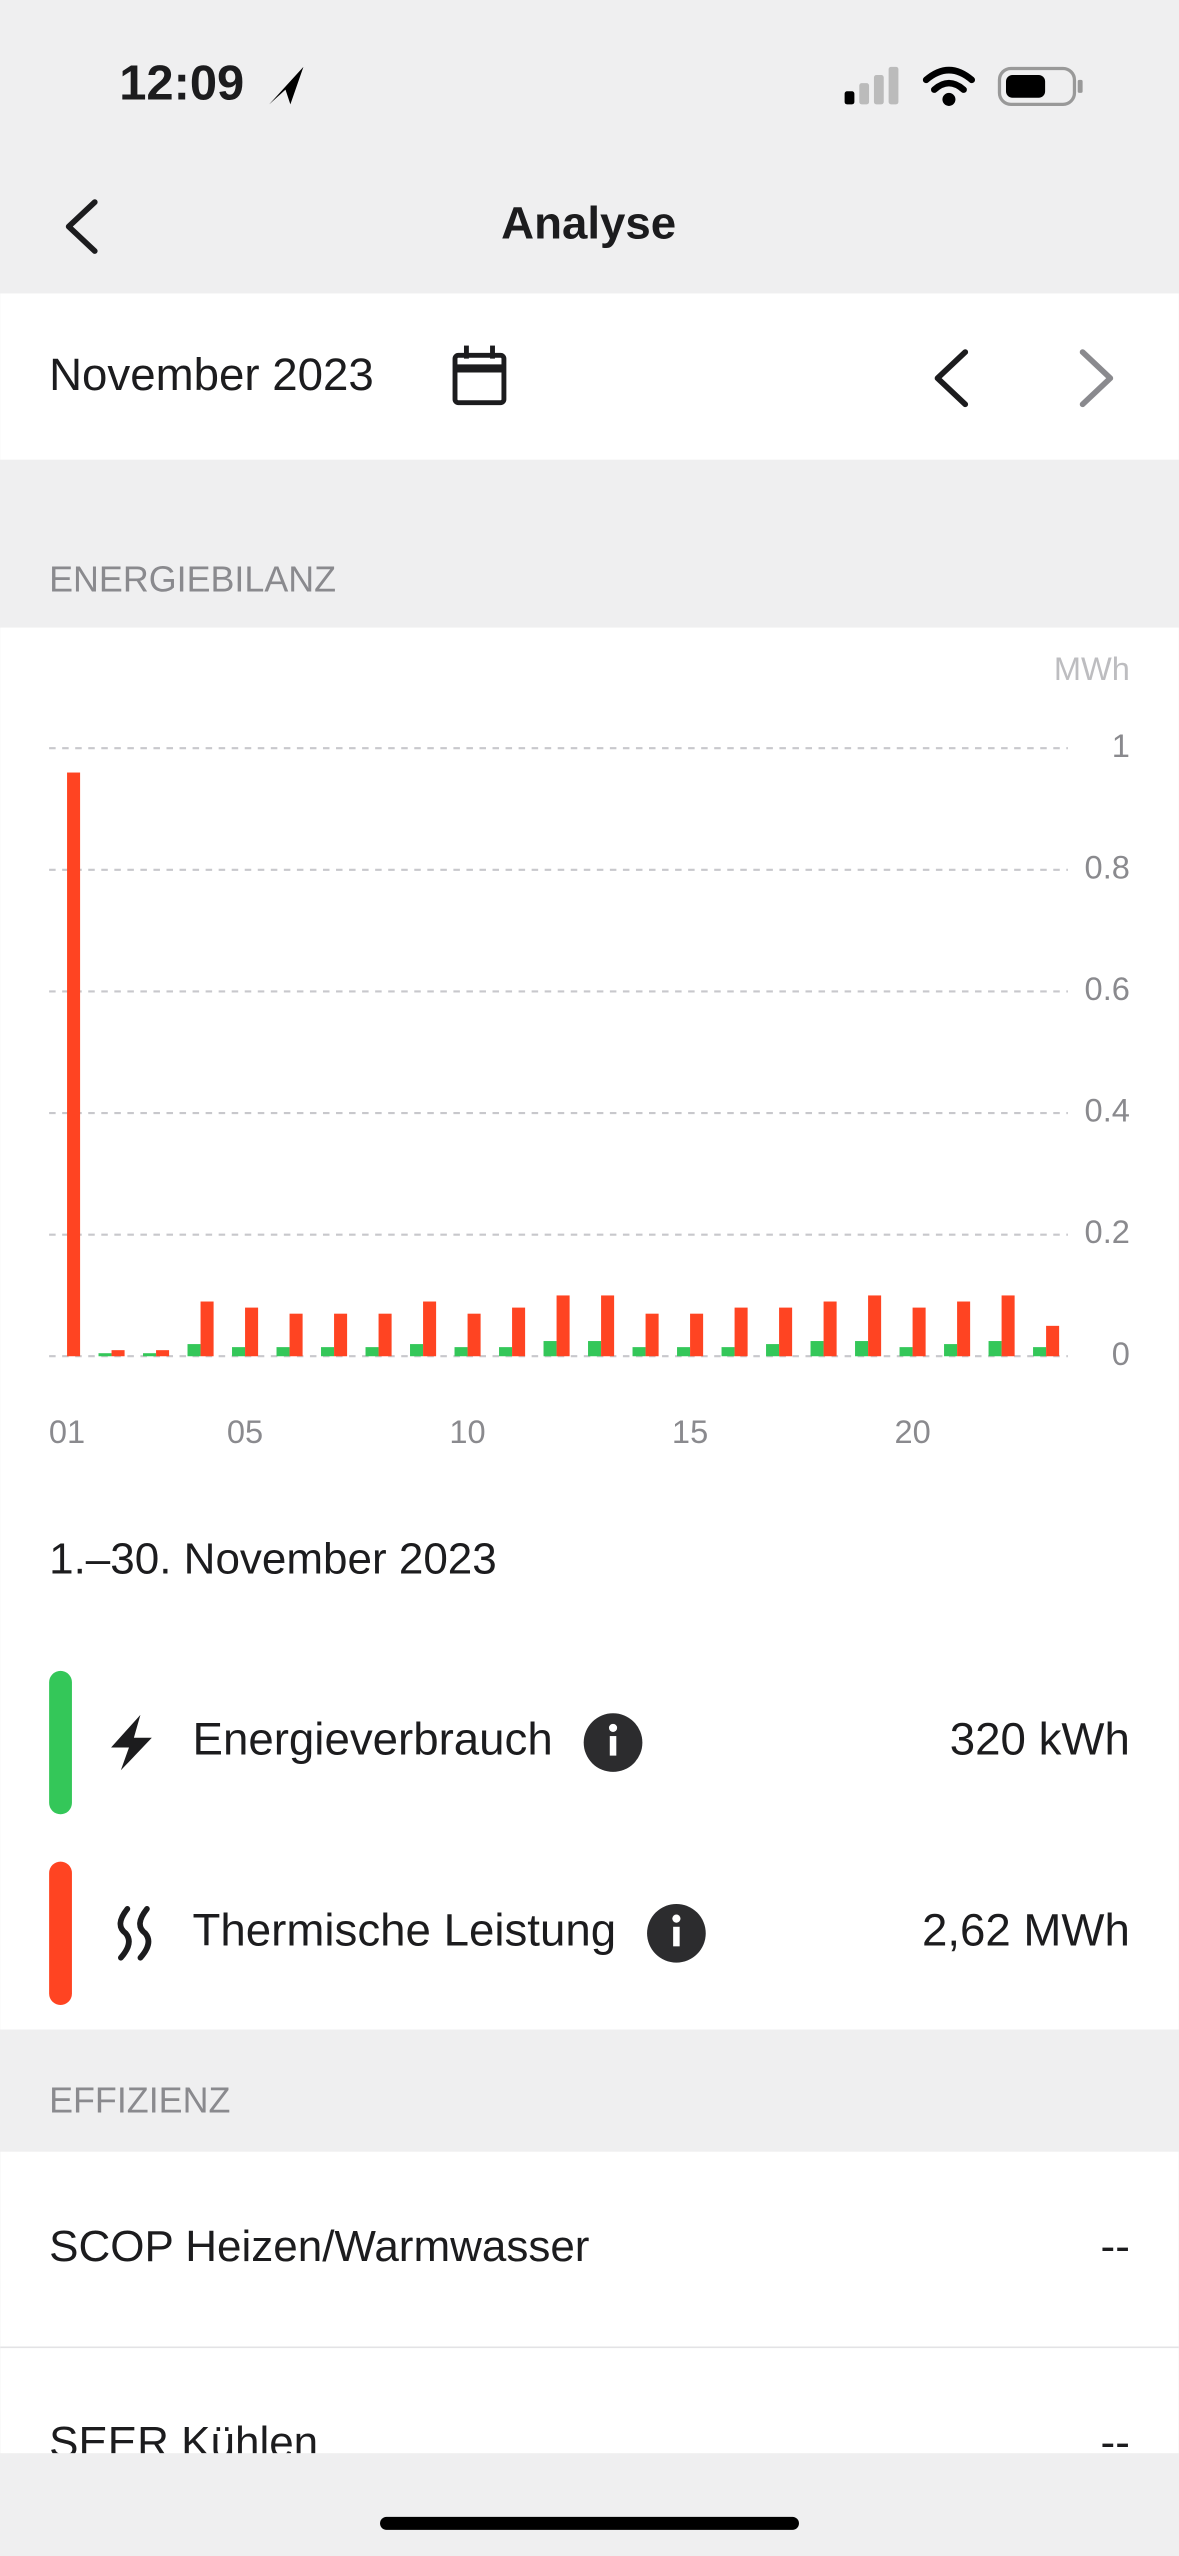  Describe the element at coordinates (181, 83) in the screenshot. I see `status-time: 12:09` at that location.